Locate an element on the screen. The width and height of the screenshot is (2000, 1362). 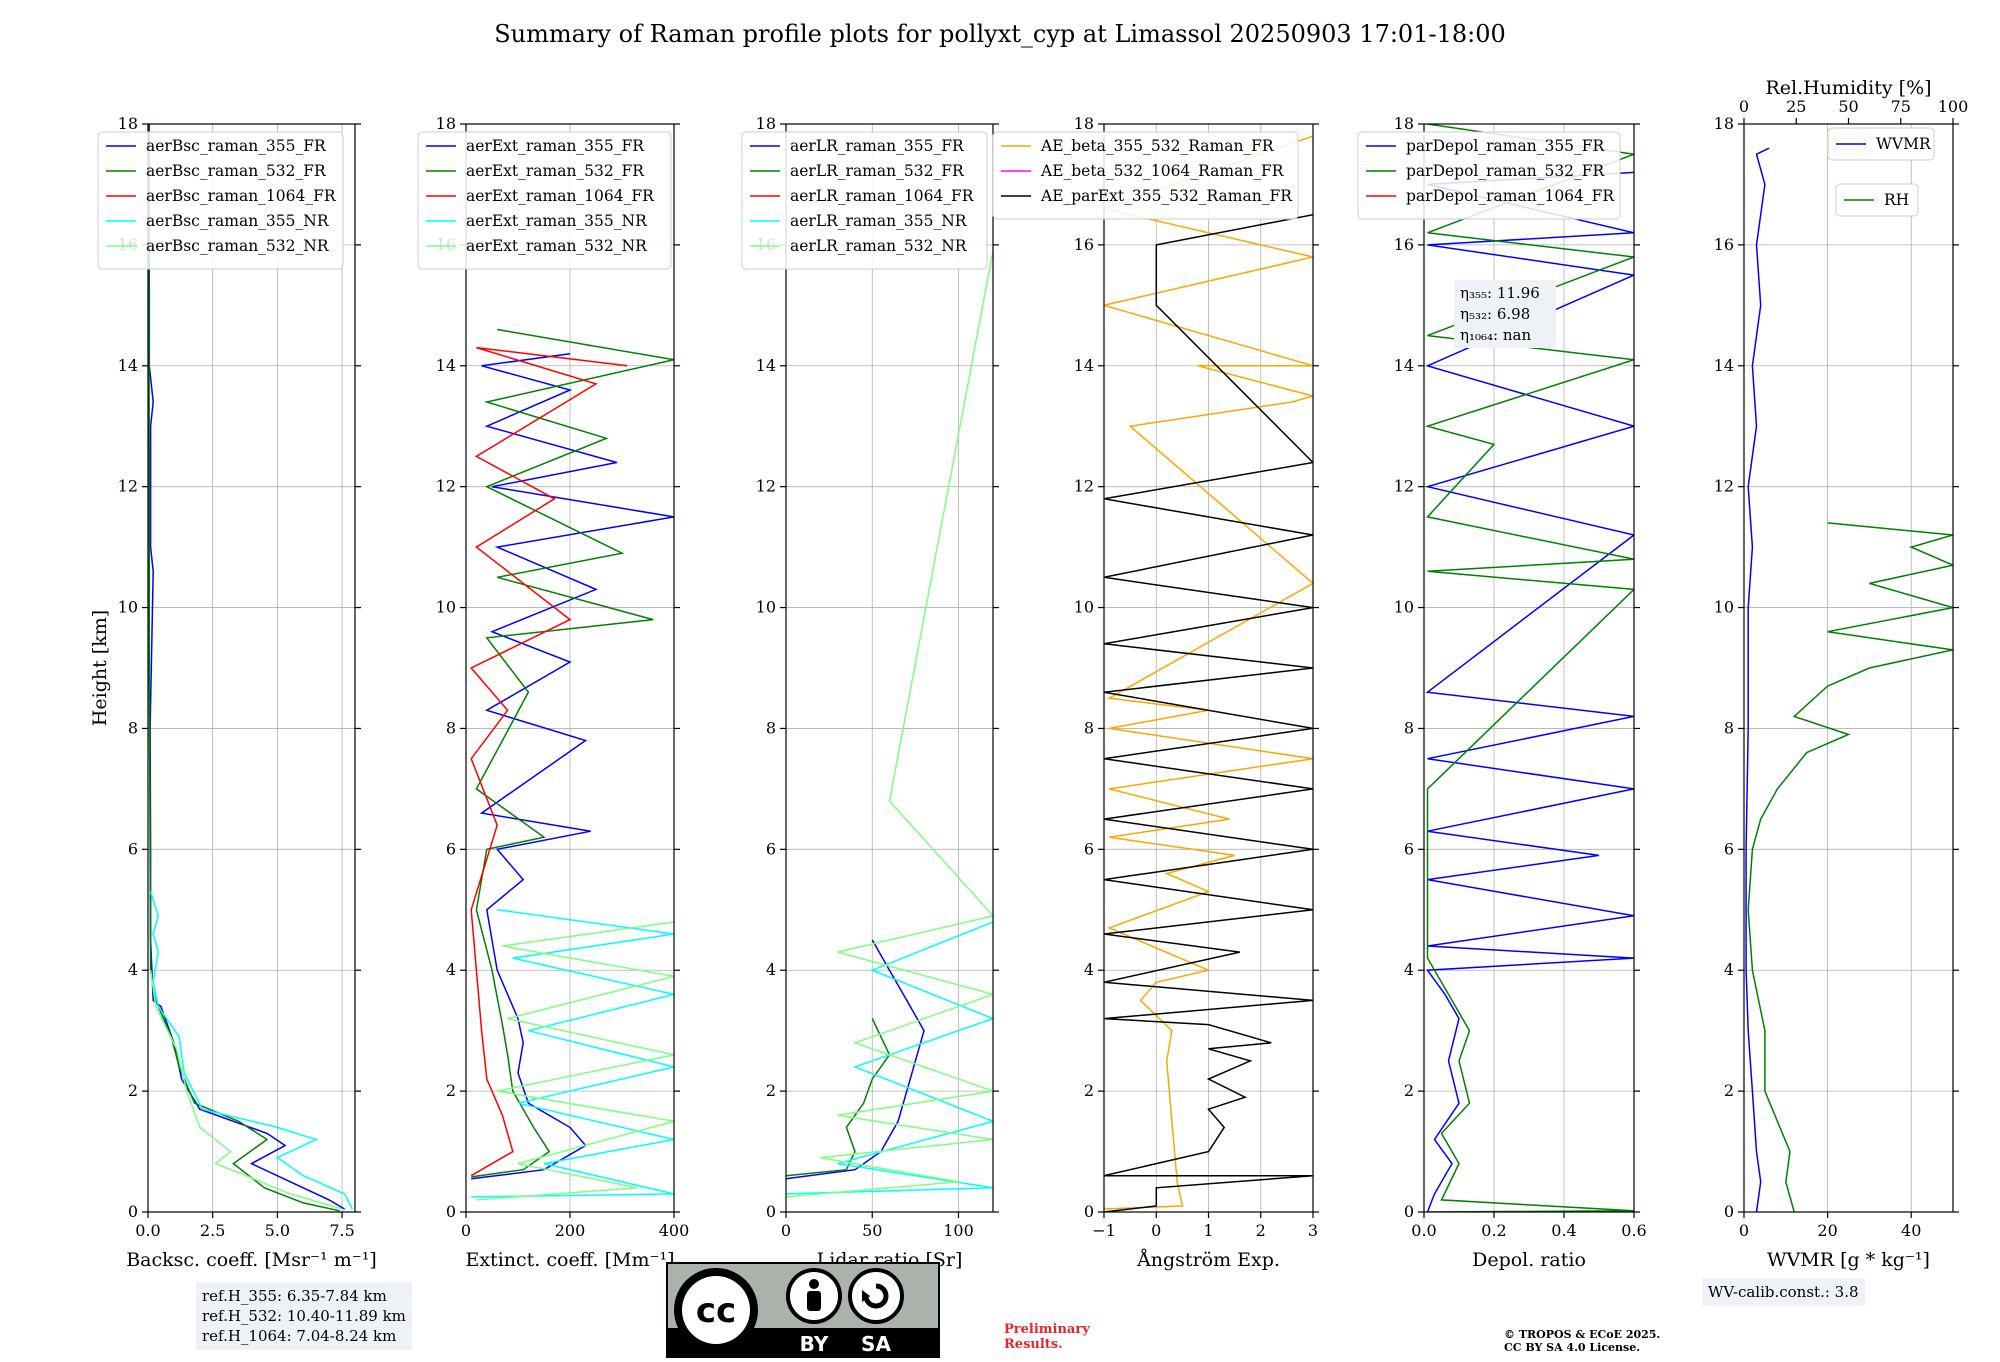
series-aerExt_raman_355_NR is located at coordinates (572, 1053).